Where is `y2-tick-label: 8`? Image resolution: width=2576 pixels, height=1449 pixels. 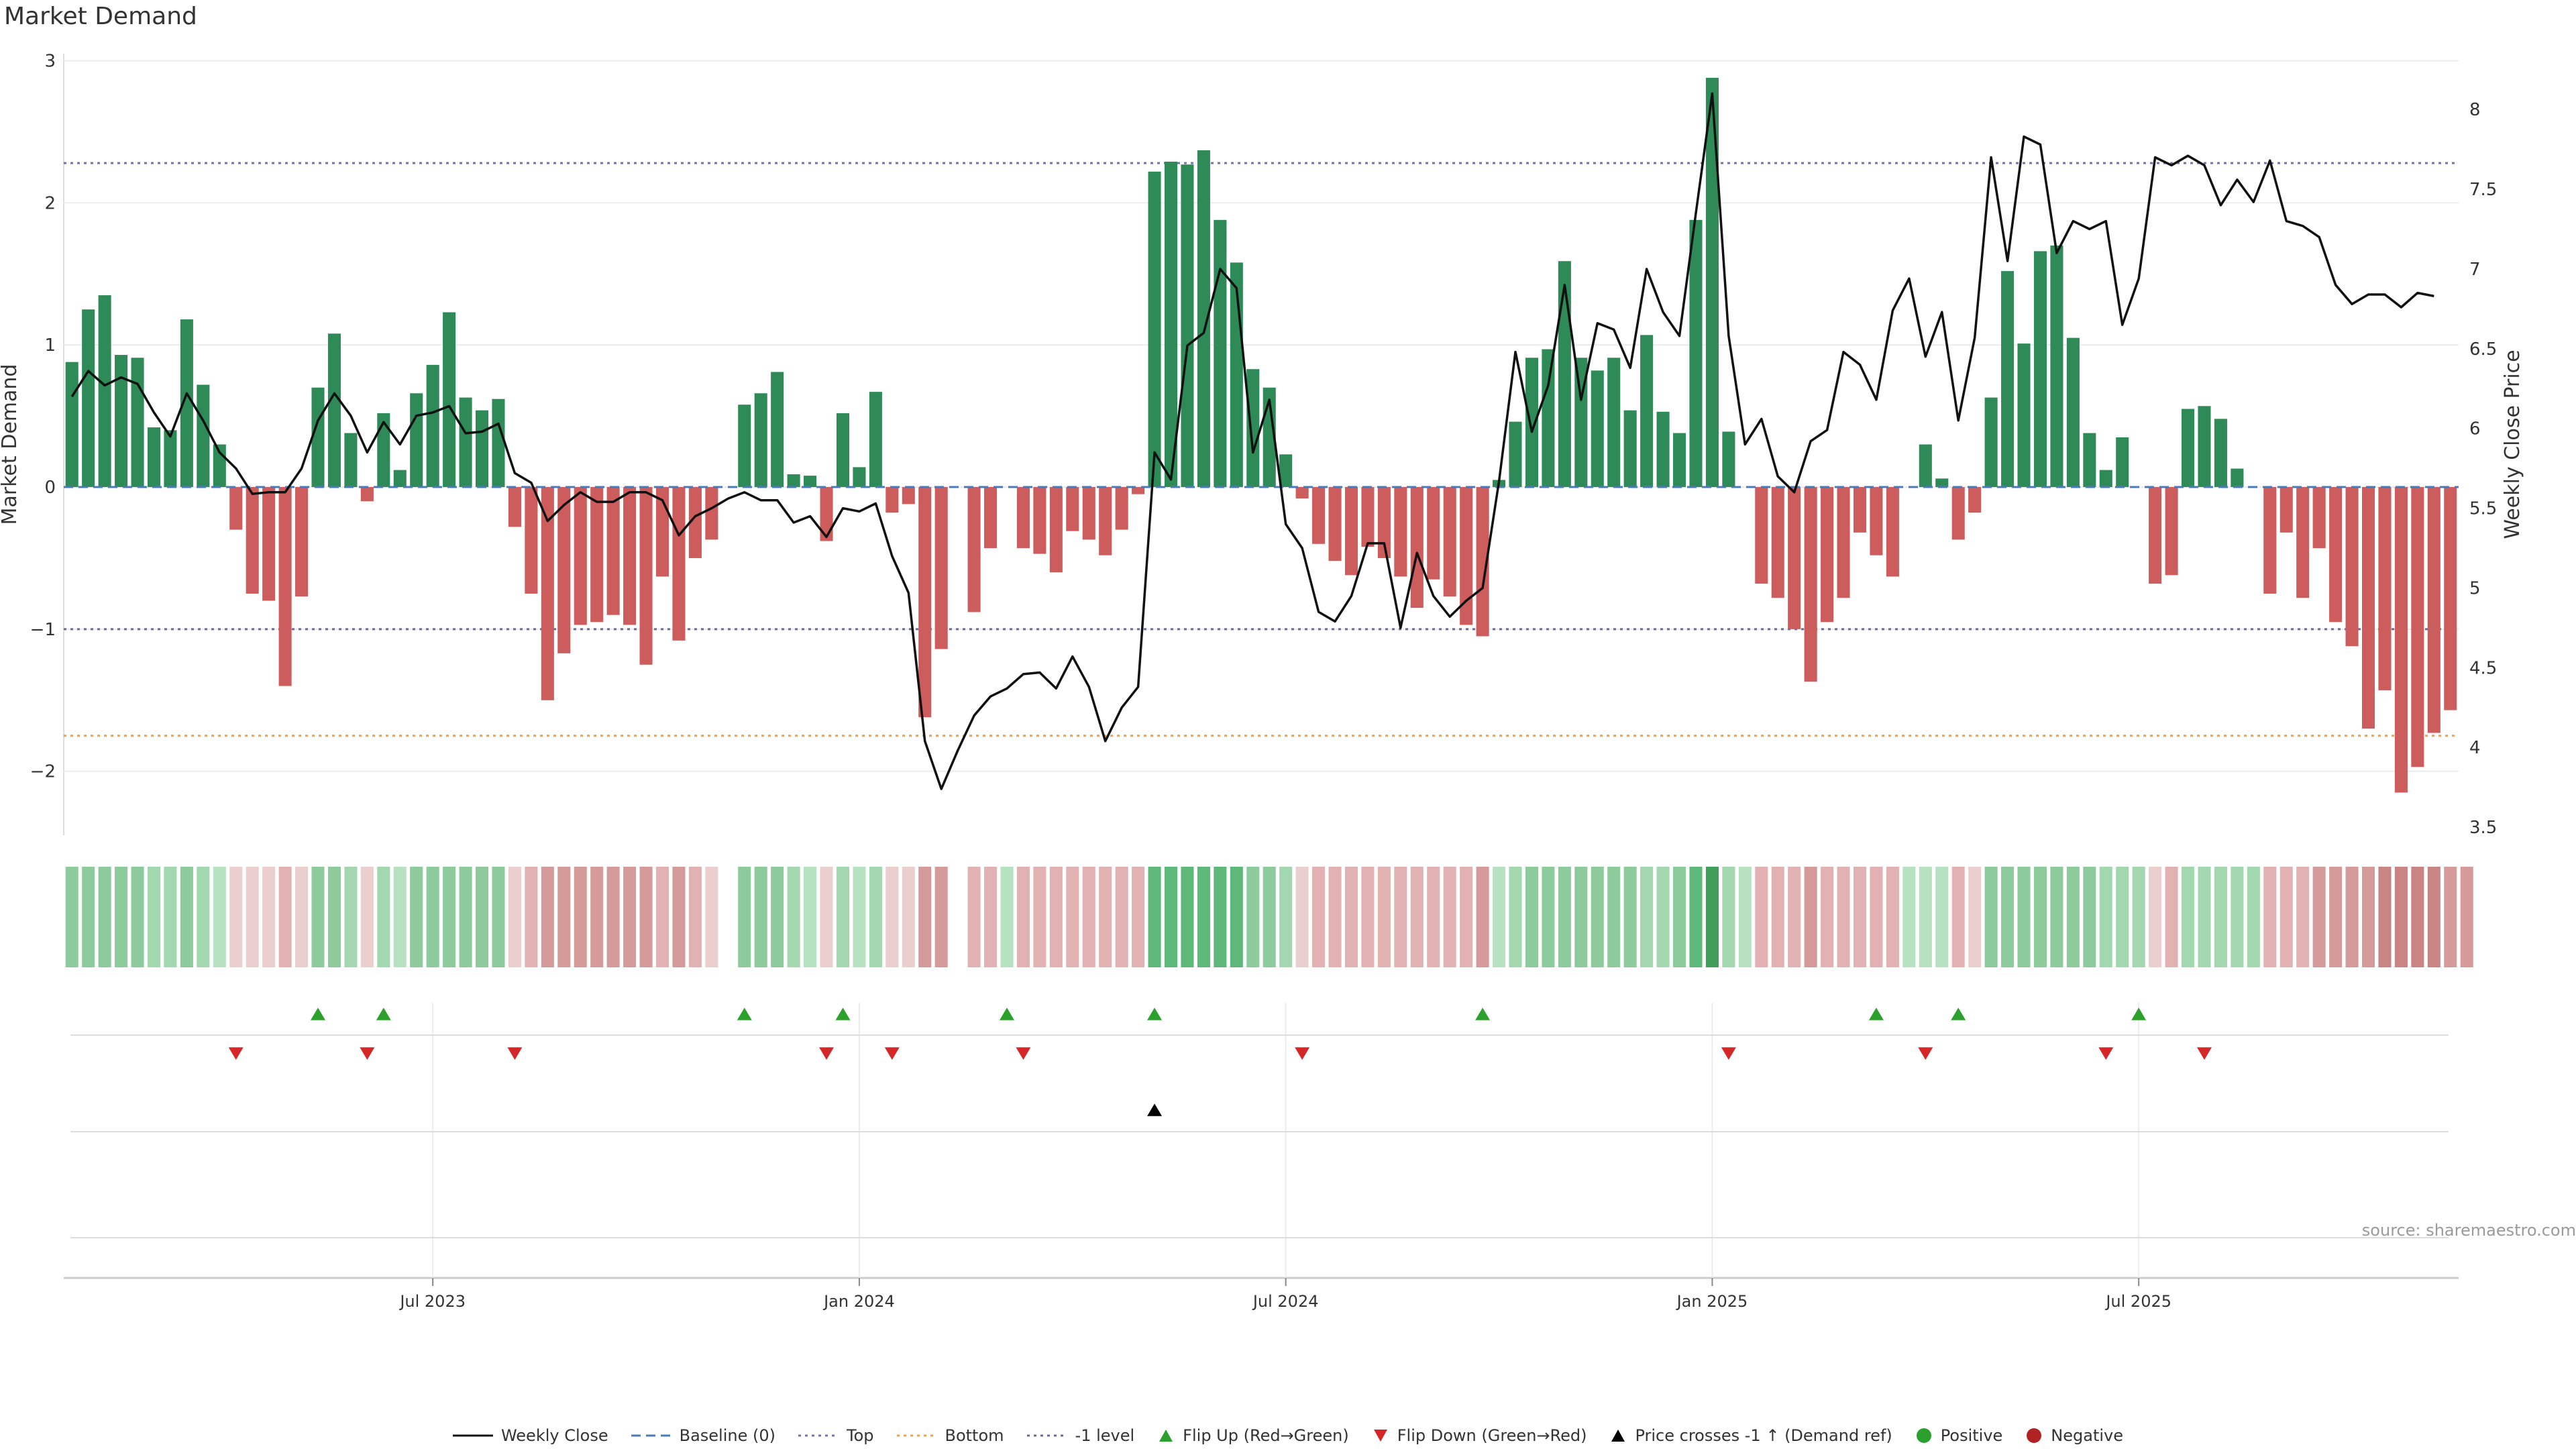
y2-tick-label: 8 is located at coordinates (2475, 110).